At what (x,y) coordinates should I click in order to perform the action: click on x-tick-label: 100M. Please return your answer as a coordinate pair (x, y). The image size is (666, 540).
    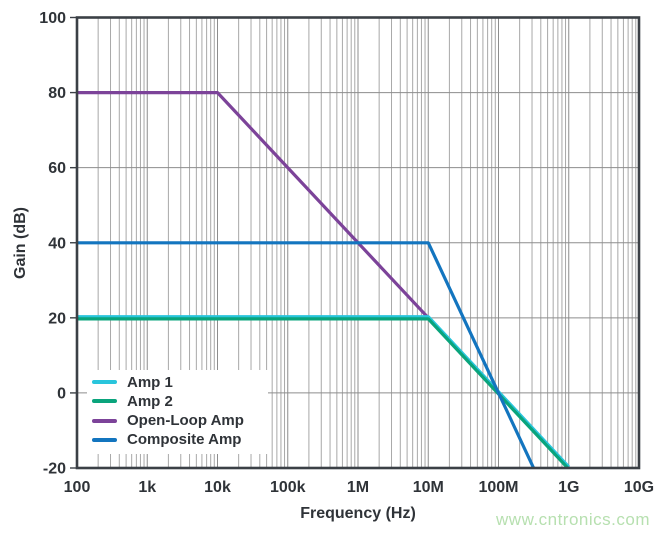
    Looking at the image, I should click on (498, 487).